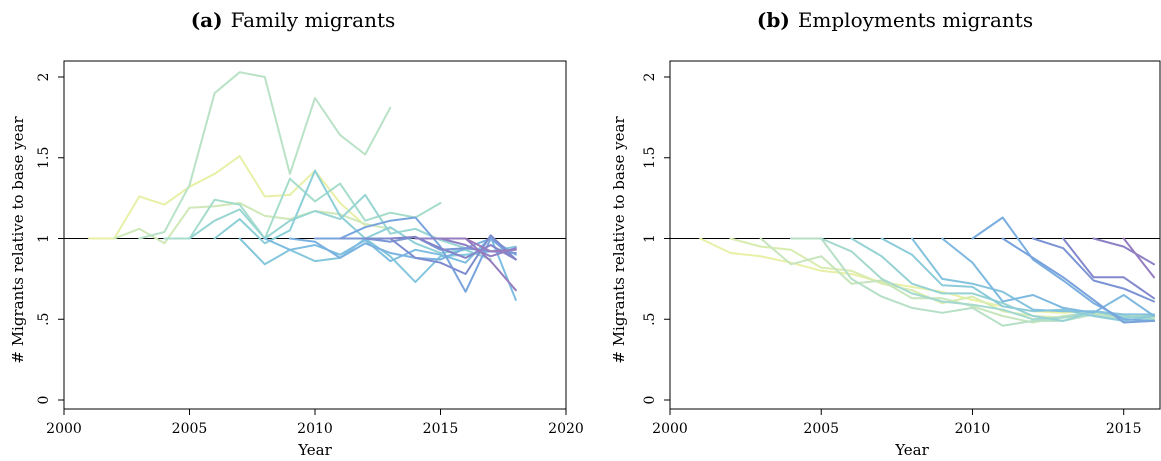  What do you see at coordinates (911, 450) in the screenshot?
I see `panel-b-xlabel: Year` at bounding box center [911, 450].